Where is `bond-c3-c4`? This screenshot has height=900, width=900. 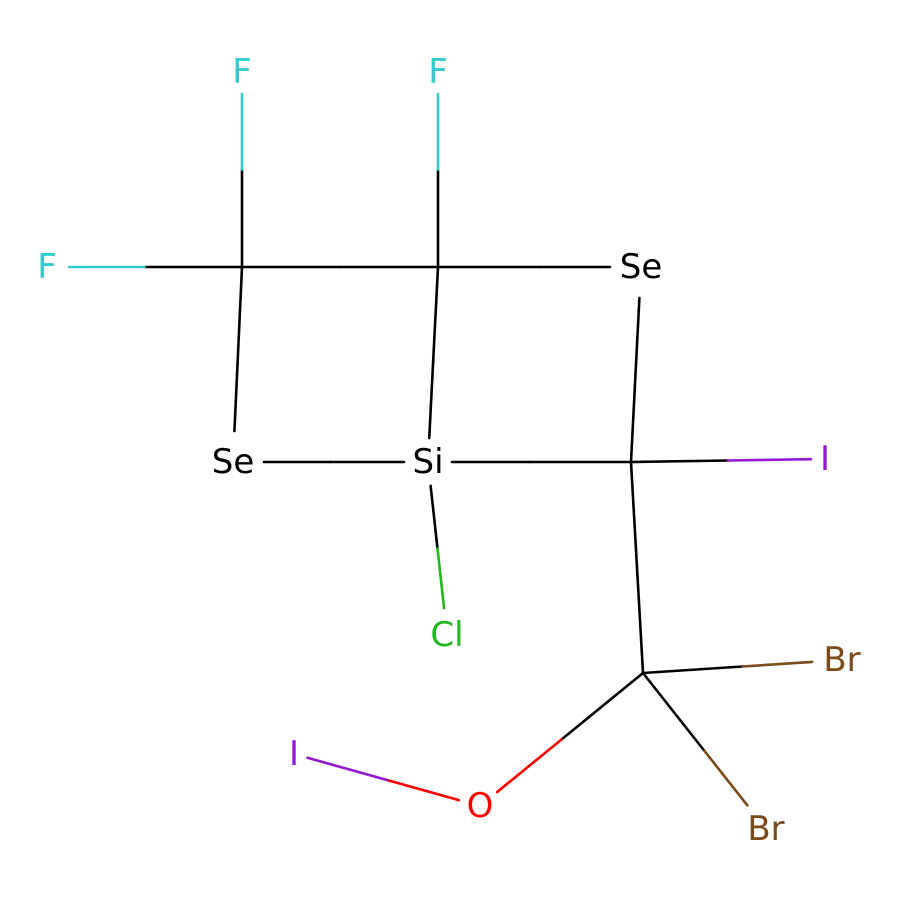
bond-c3-c4 is located at coordinates (637, 567).